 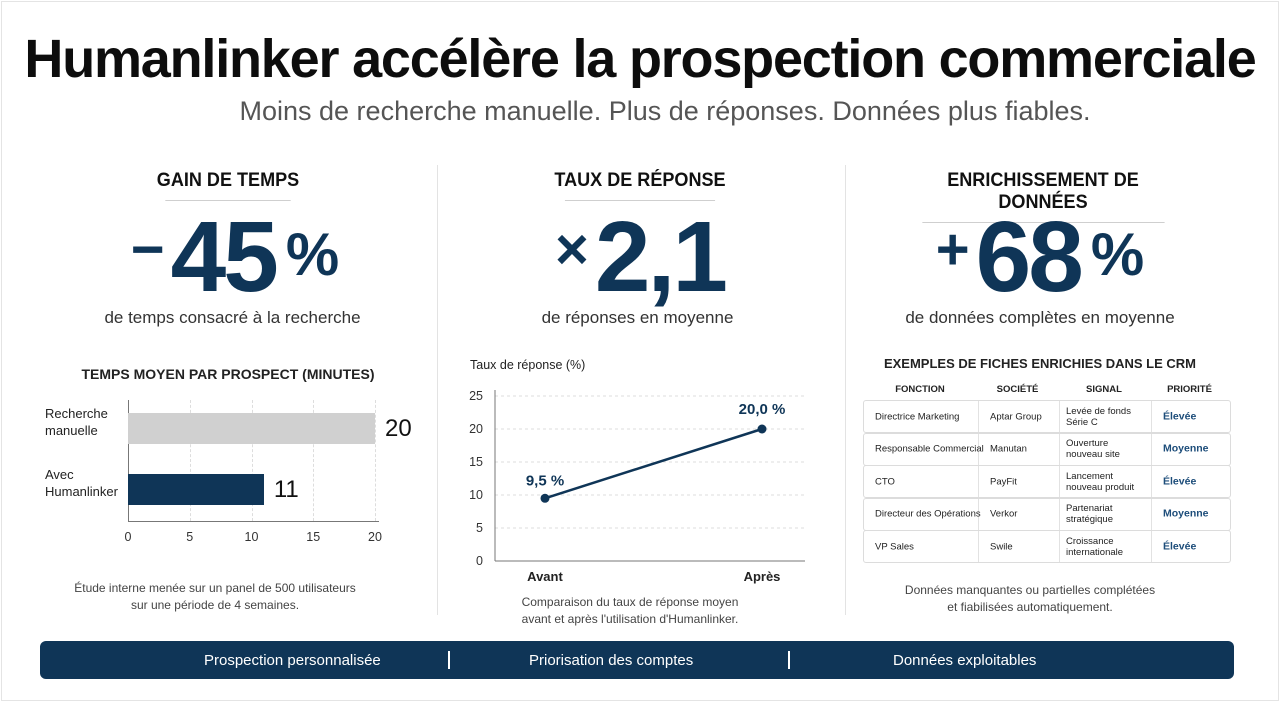 What do you see at coordinates (1189, 389) in the screenshot?
I see `crm-table-header: PRIORITÉ` at bounding box center [1189, 389].